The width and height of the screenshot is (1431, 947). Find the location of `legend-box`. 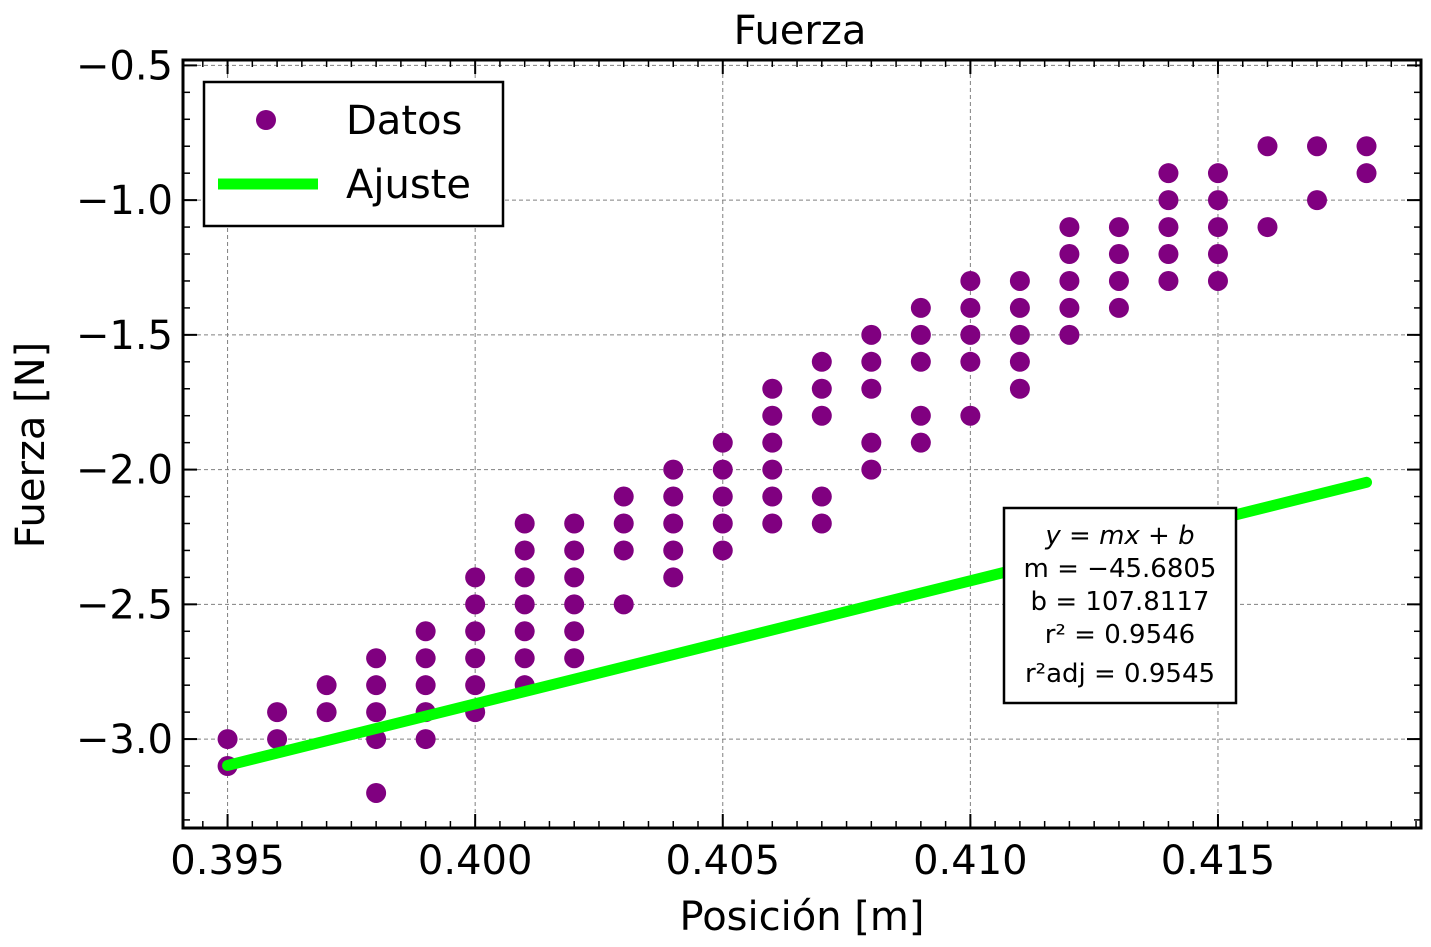

legend-box is located at coordinates (353, 154).